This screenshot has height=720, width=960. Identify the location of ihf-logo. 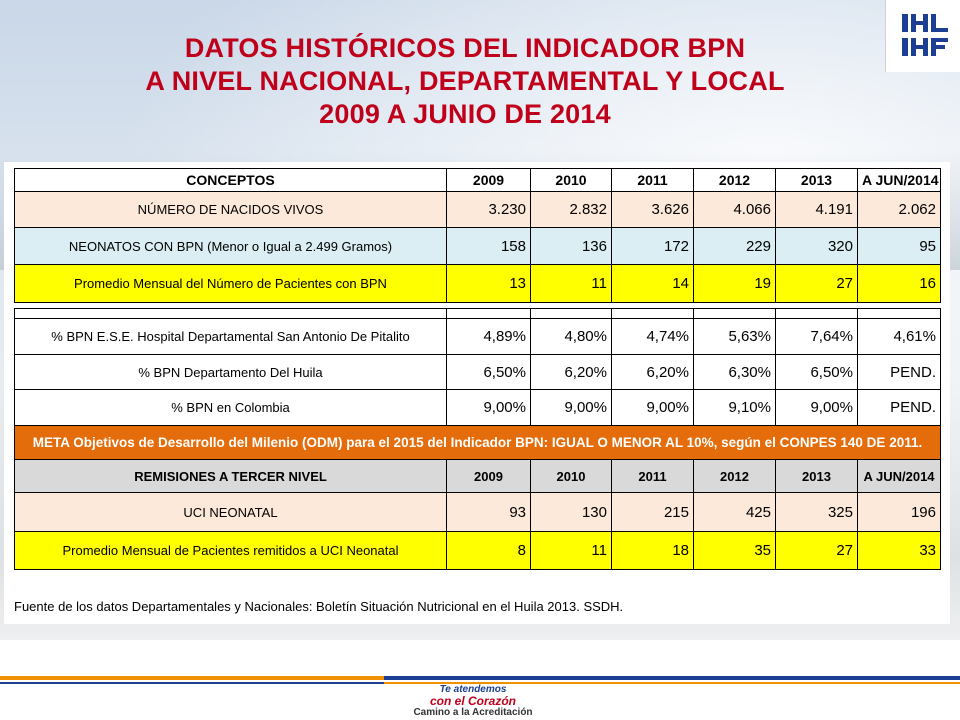
(922, 36).